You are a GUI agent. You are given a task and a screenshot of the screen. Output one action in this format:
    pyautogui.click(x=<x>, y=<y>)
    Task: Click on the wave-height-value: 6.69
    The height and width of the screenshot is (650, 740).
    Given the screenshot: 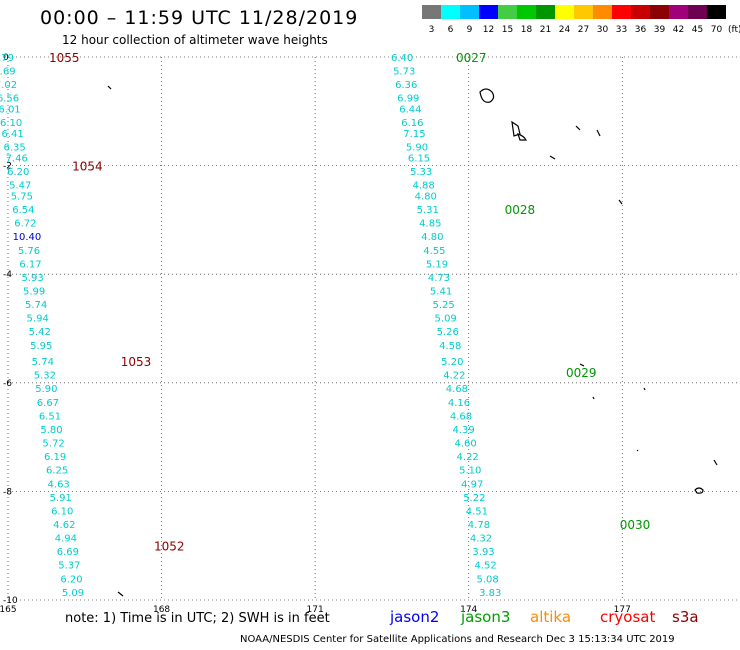 What is the action you would take?
    pyautogui.click(x=68, y=552)
    